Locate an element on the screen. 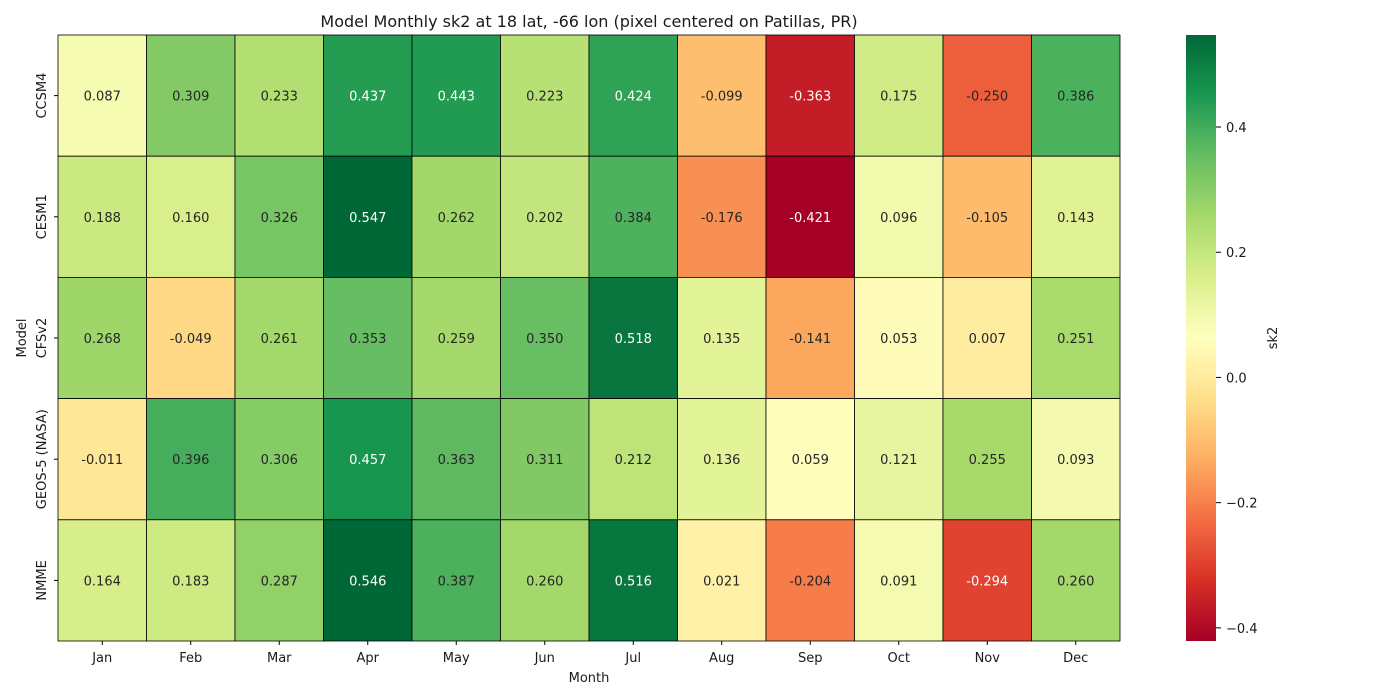  cell-value-label: 0.311 is located at coordinates (544, 460).